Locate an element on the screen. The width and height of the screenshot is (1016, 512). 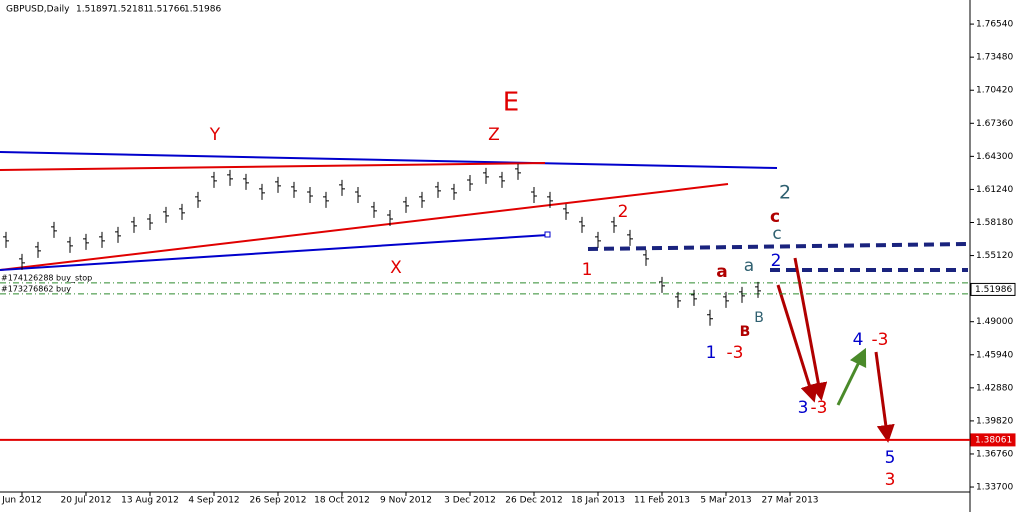
x-tick-label: 4 Sep 2012 is located at coordinates (213, 501).